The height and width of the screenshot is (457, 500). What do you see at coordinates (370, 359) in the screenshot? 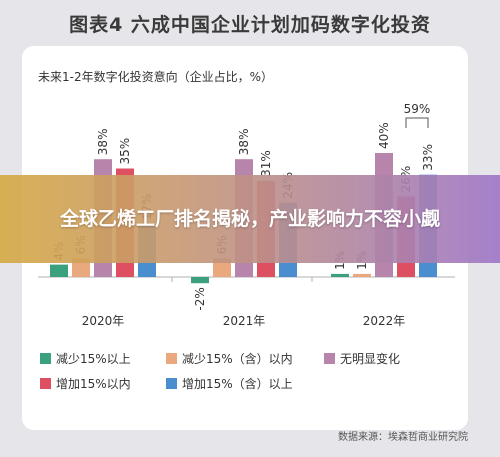
I see `legend-label: 无明显变化` at bounding box center [370, 359].